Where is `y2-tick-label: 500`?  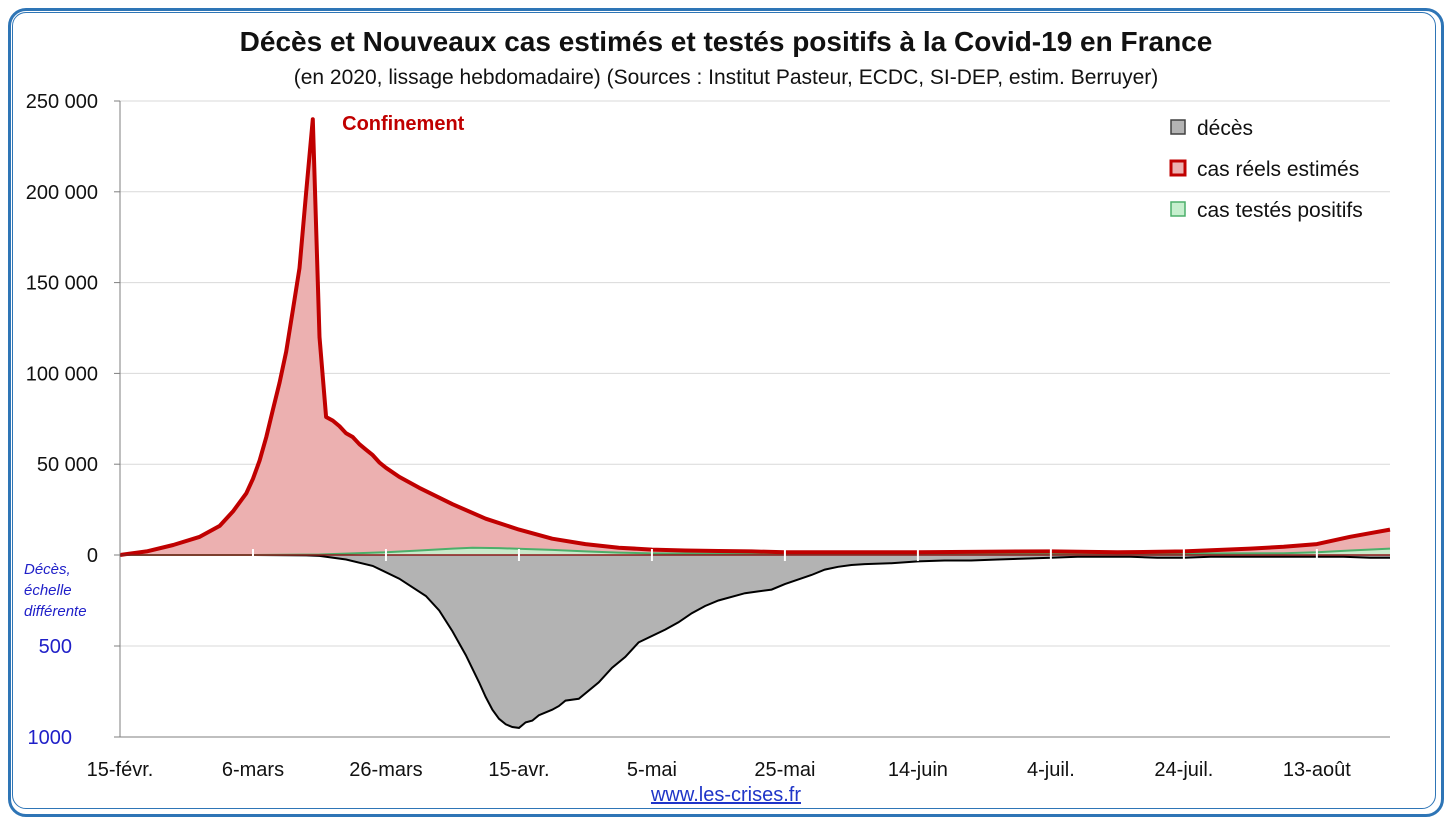
y2-tick-label: 500 is located at coordinates (55, 647).